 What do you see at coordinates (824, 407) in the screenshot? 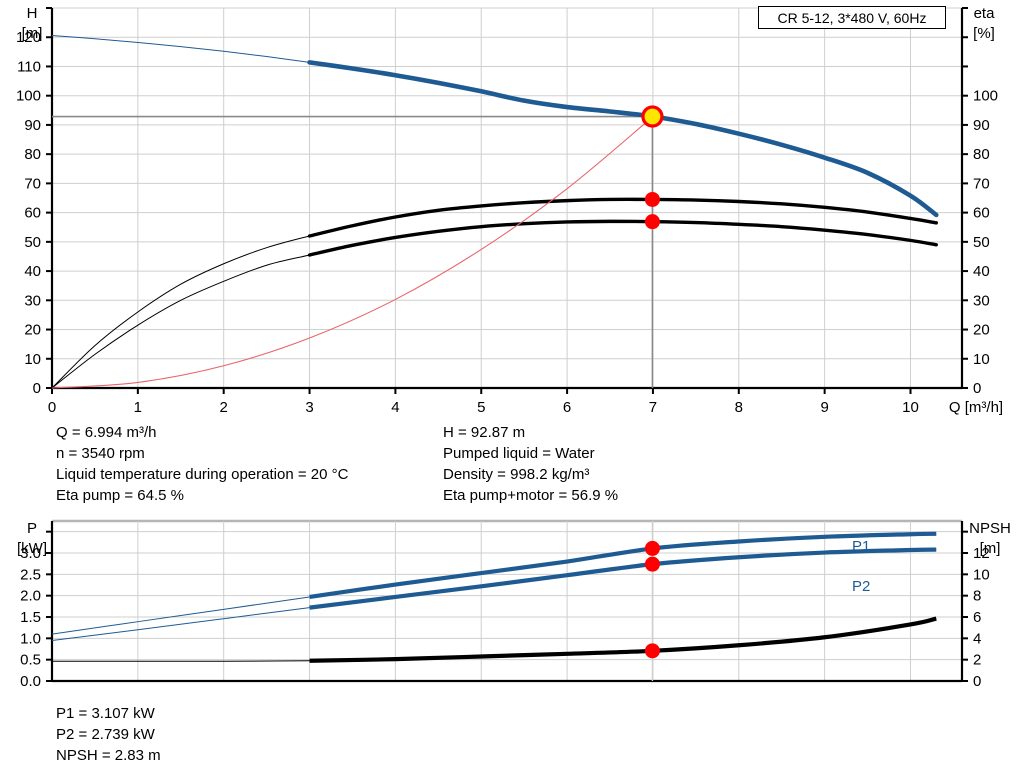
I see `x-tick-label-9: 9` at bounding box center [824, 407].